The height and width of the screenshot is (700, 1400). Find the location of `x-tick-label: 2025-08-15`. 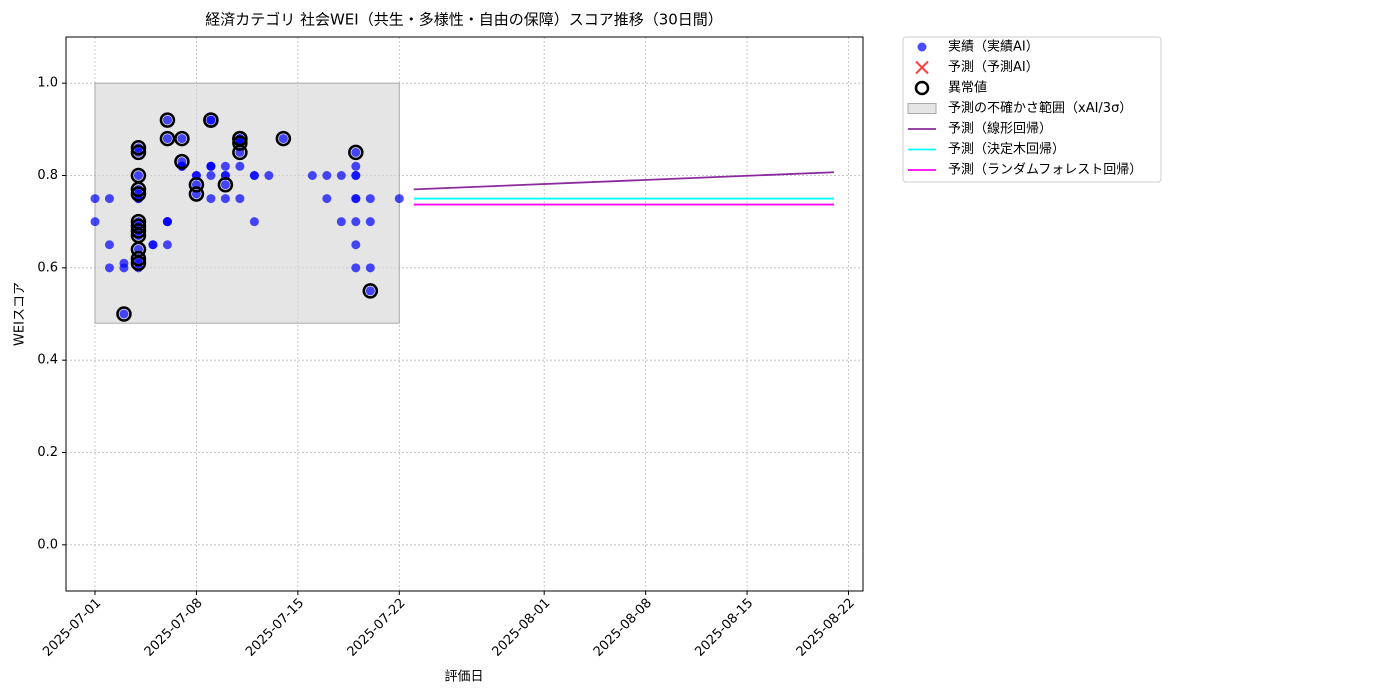

x-tick-label: 2025-08-15 is located at coordinates (724, 628).